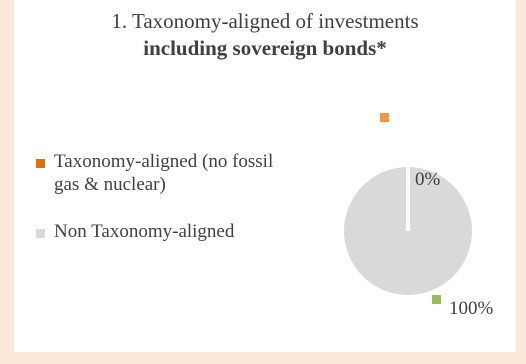 This screenshot has width=526, height=364. What do you see at coordinates (265, 21) in the screenshot?
I see `chart-title-main: 1. Taxonomy-aligned of investments` at bounding box center [265, 21].